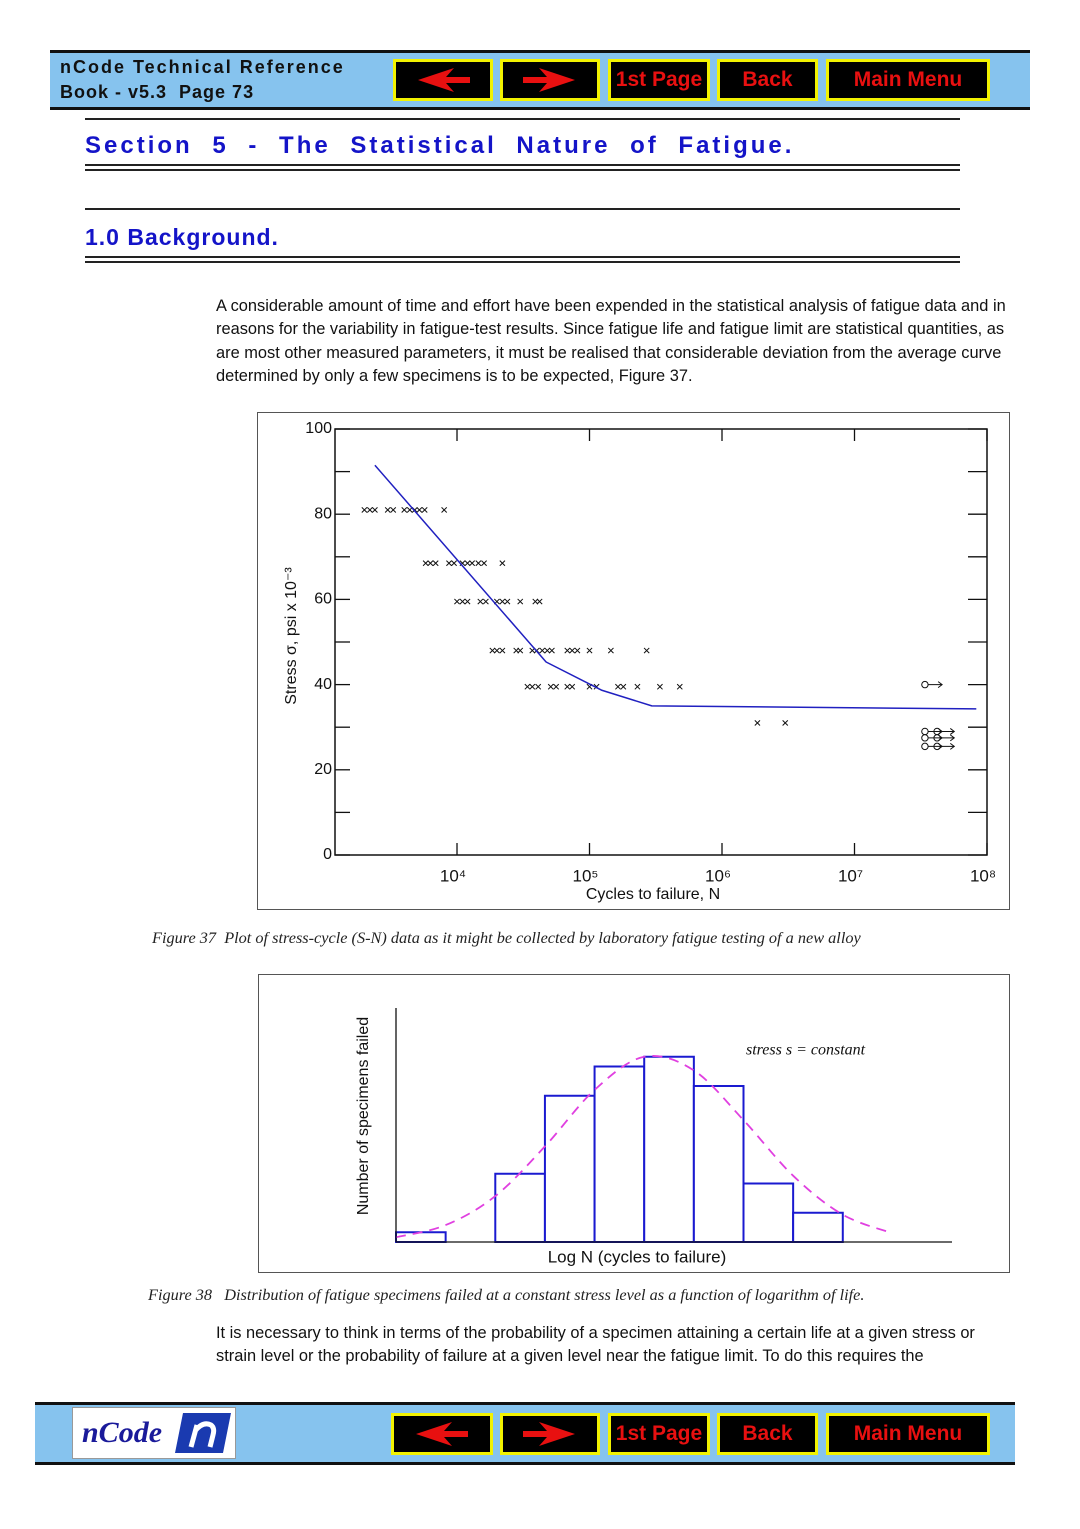 The height and width of the screenshot is (1529, 1080). Describe the element at coordinates (806, 1050) in the screenshot. I see `annotation: stress s = constant` at that location.